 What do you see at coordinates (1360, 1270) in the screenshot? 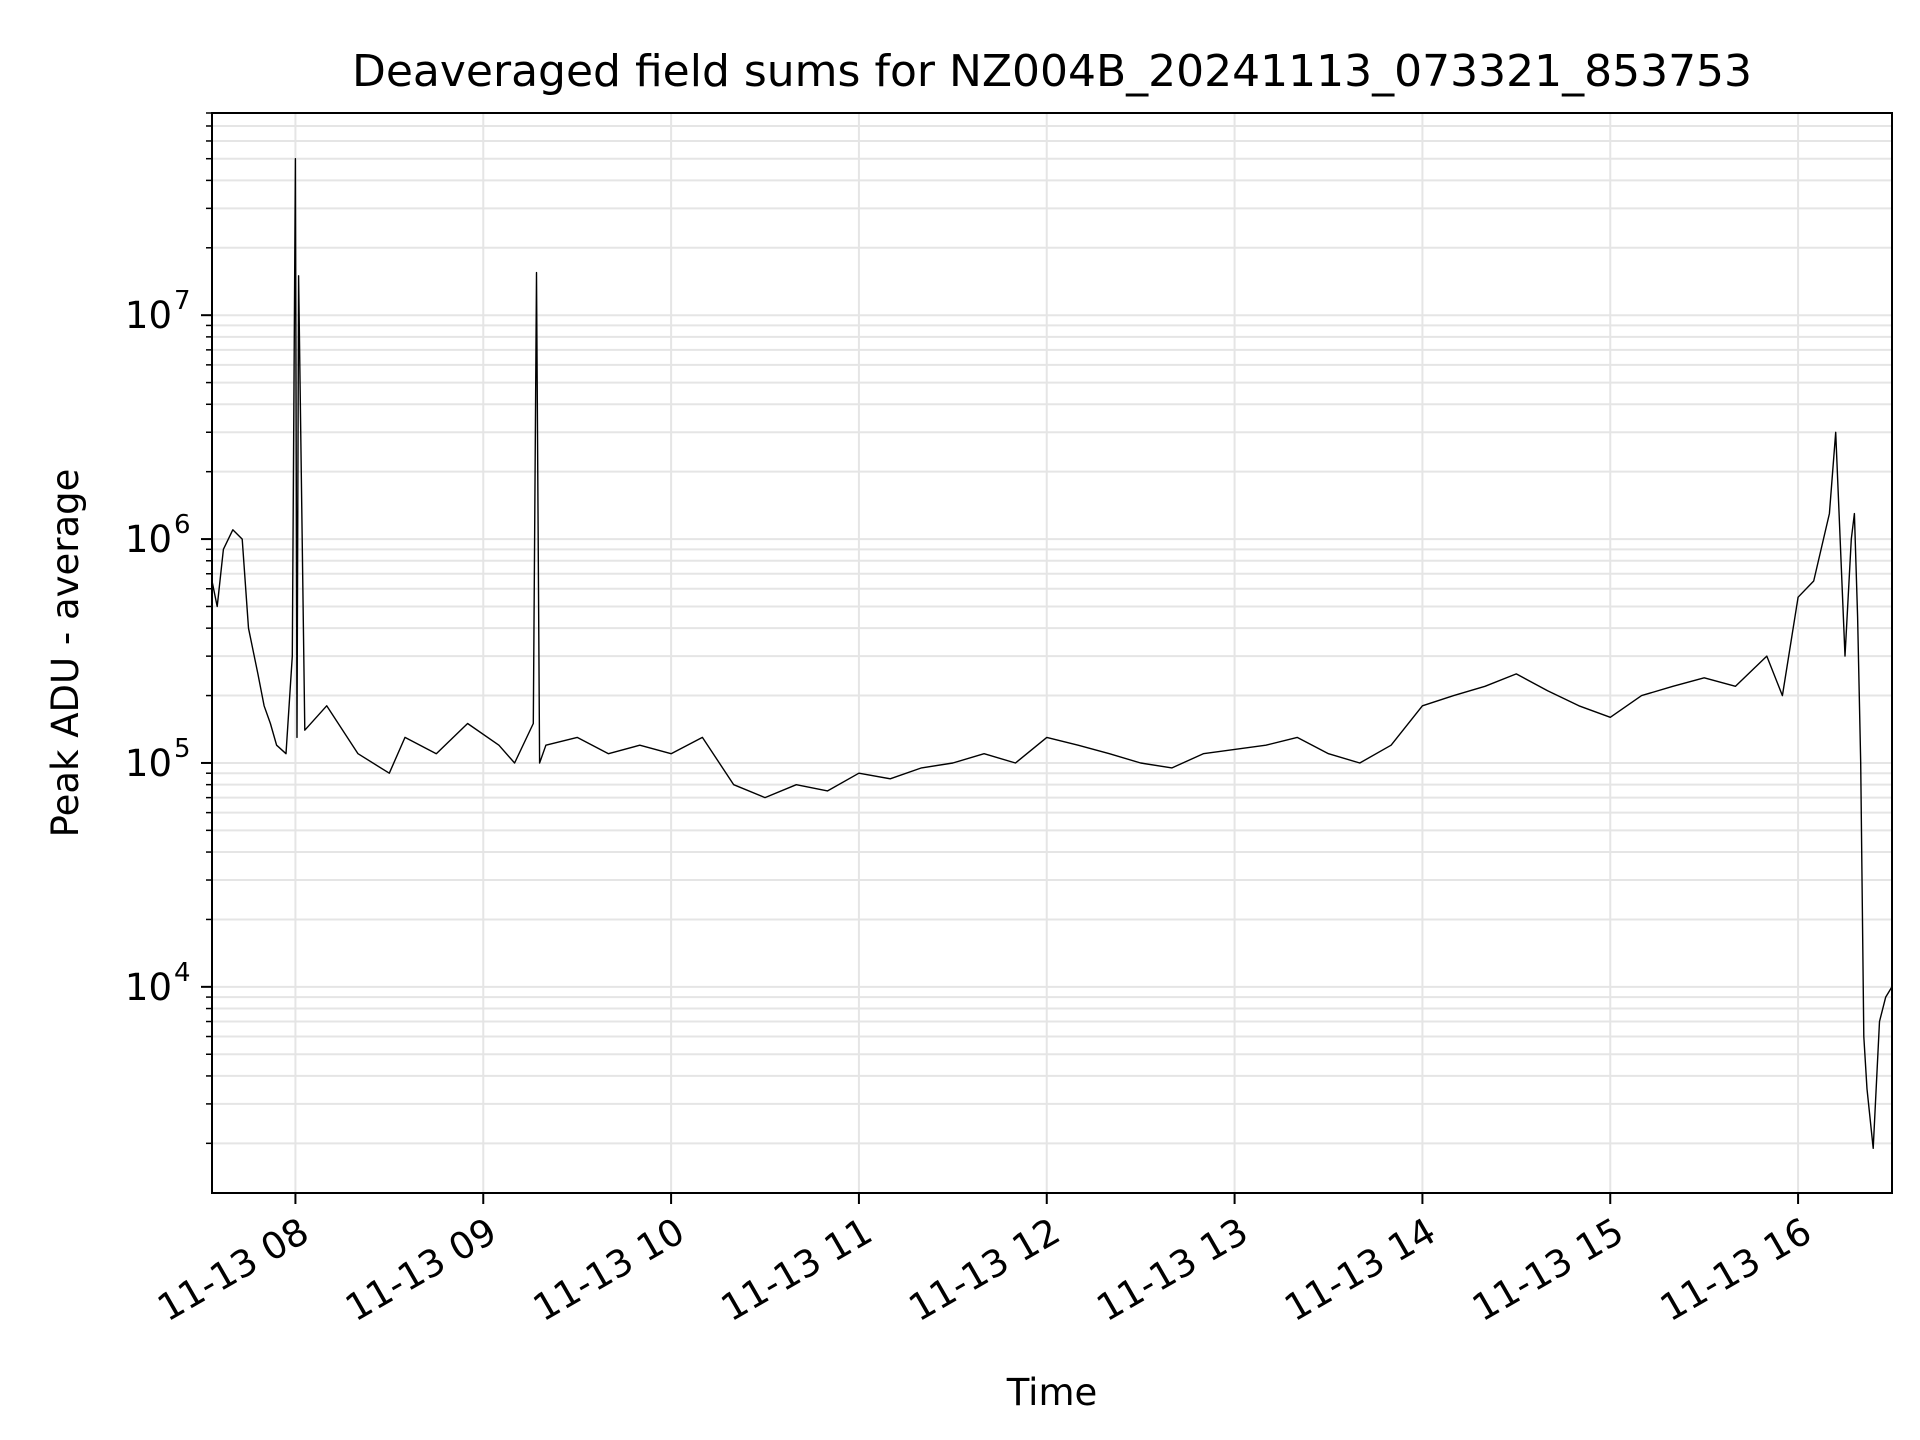
I see `x-tick-label: 11-13 14` at bounding box center [1360, 1270].